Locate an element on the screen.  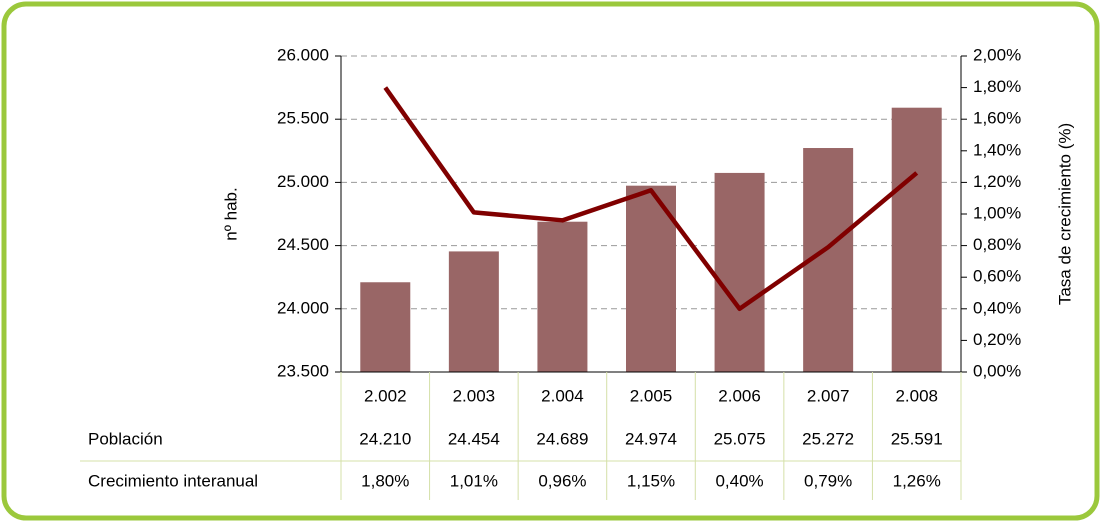
table-row-label: Crecimiento interanual is located at coordinates (173, 480).